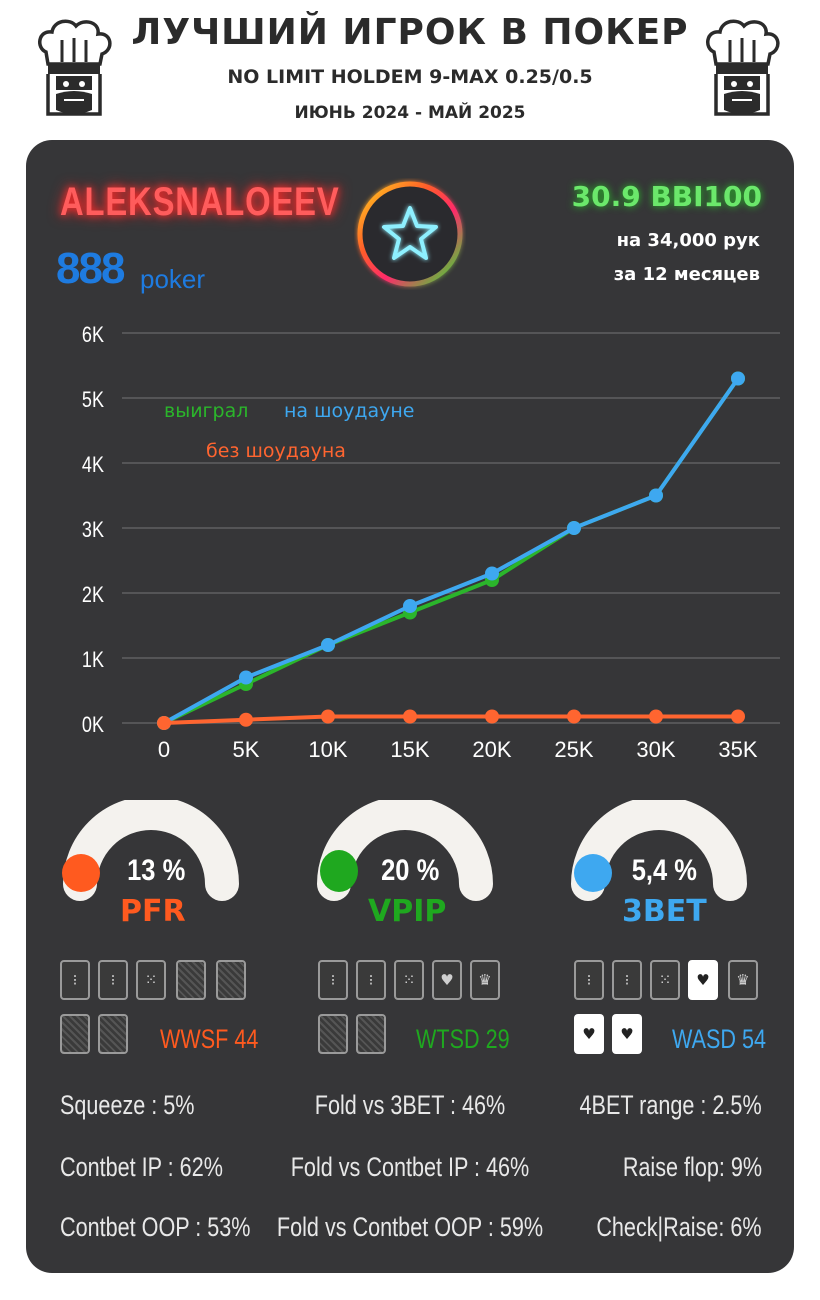 This screenshot has width=820, height=1300. I want to click on months-count: за 12 месяцев, so click(686, 274).